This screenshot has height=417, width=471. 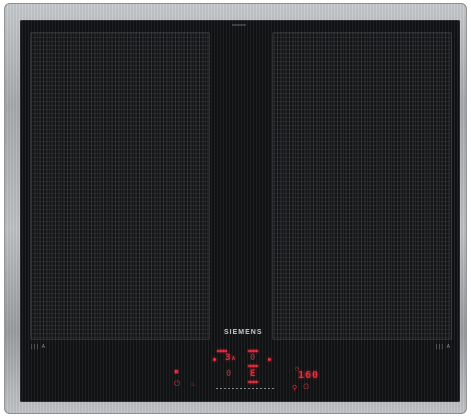 What do you see at coordinates (176, 372) in the screenshot?
I see `power-icon: ■` at bounding box center [176, 372].